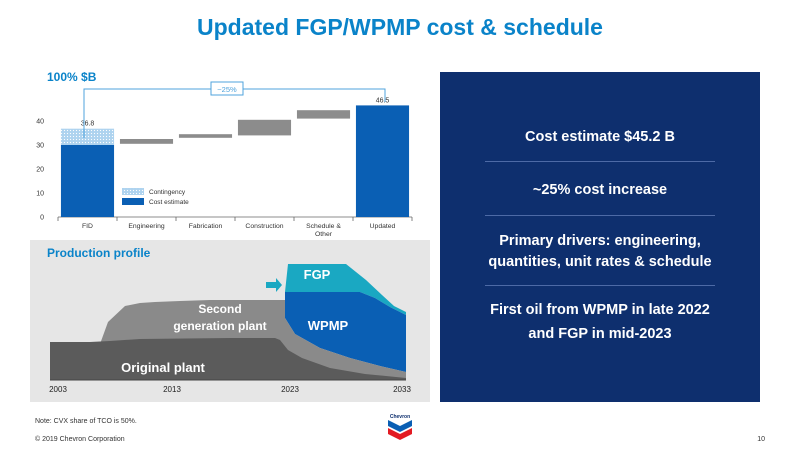  I want to click on y-tick-40: 40, so click(40, 122).